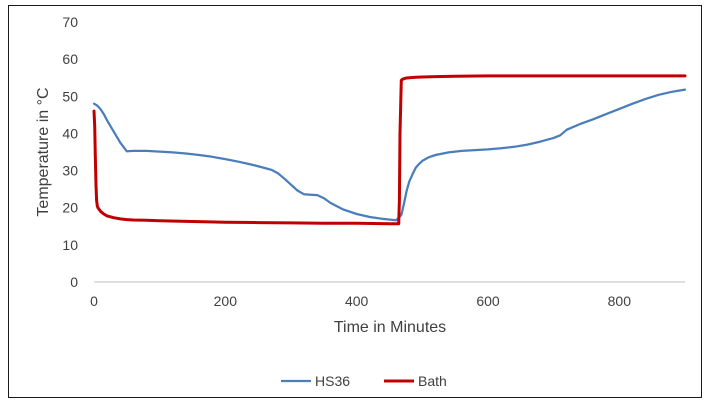 Image resolution: width=712 pixels, height=405 pixels. What do you see at coordinates (70, 245) in the screenshot?
I see `y-tick-label: 10` at bounding box center [70, 245].